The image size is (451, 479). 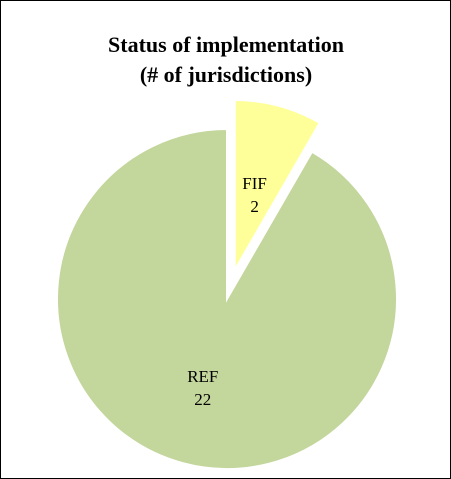 I want to click on chart-title: Status of implementation, so click(x=226, y=44).